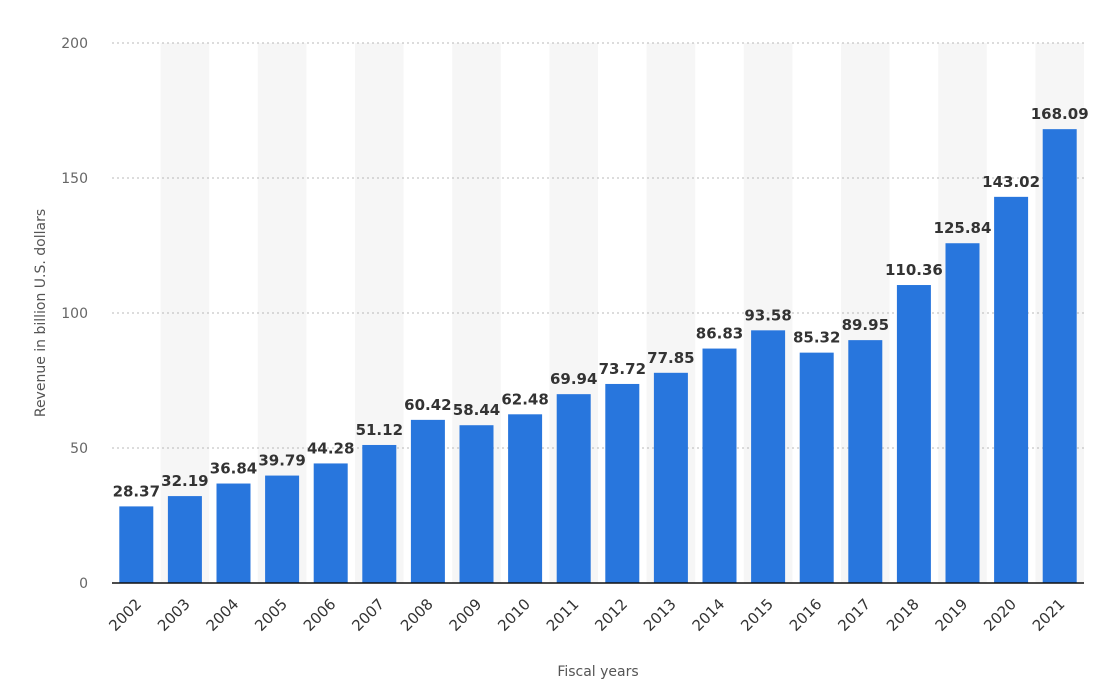 This screenshot has height=692, width=1100. Describe the element at coordinates (806, 615) in the screenshot. I see `x-tick-label-2016: 2016` at that location.